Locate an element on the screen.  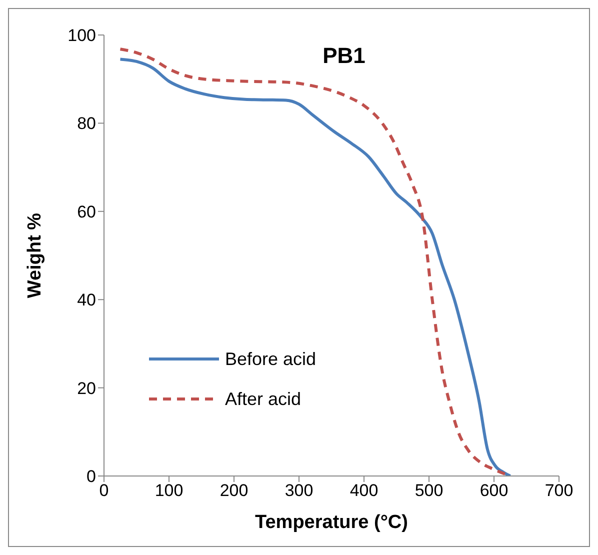
x-tick-label: 600 is located at coordinates (494, 490).